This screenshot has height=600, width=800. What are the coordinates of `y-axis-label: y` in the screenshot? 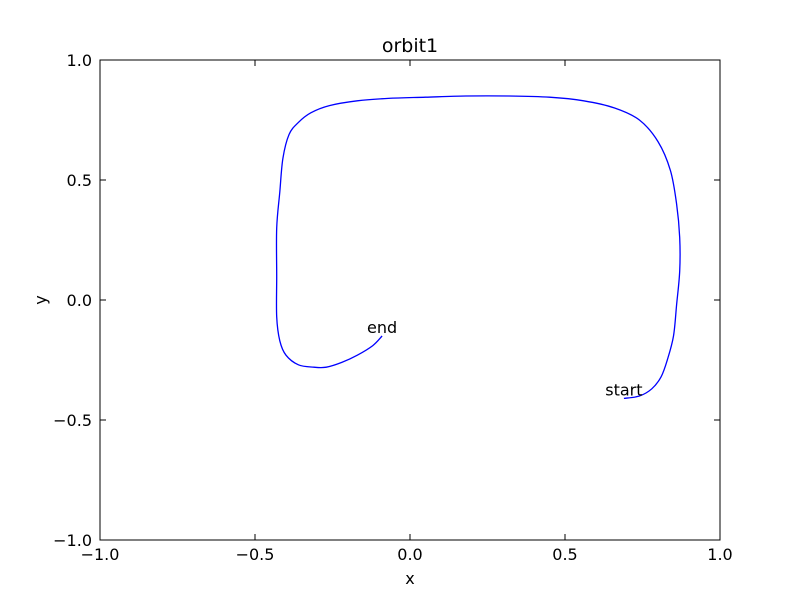 It's located at (40, 299).